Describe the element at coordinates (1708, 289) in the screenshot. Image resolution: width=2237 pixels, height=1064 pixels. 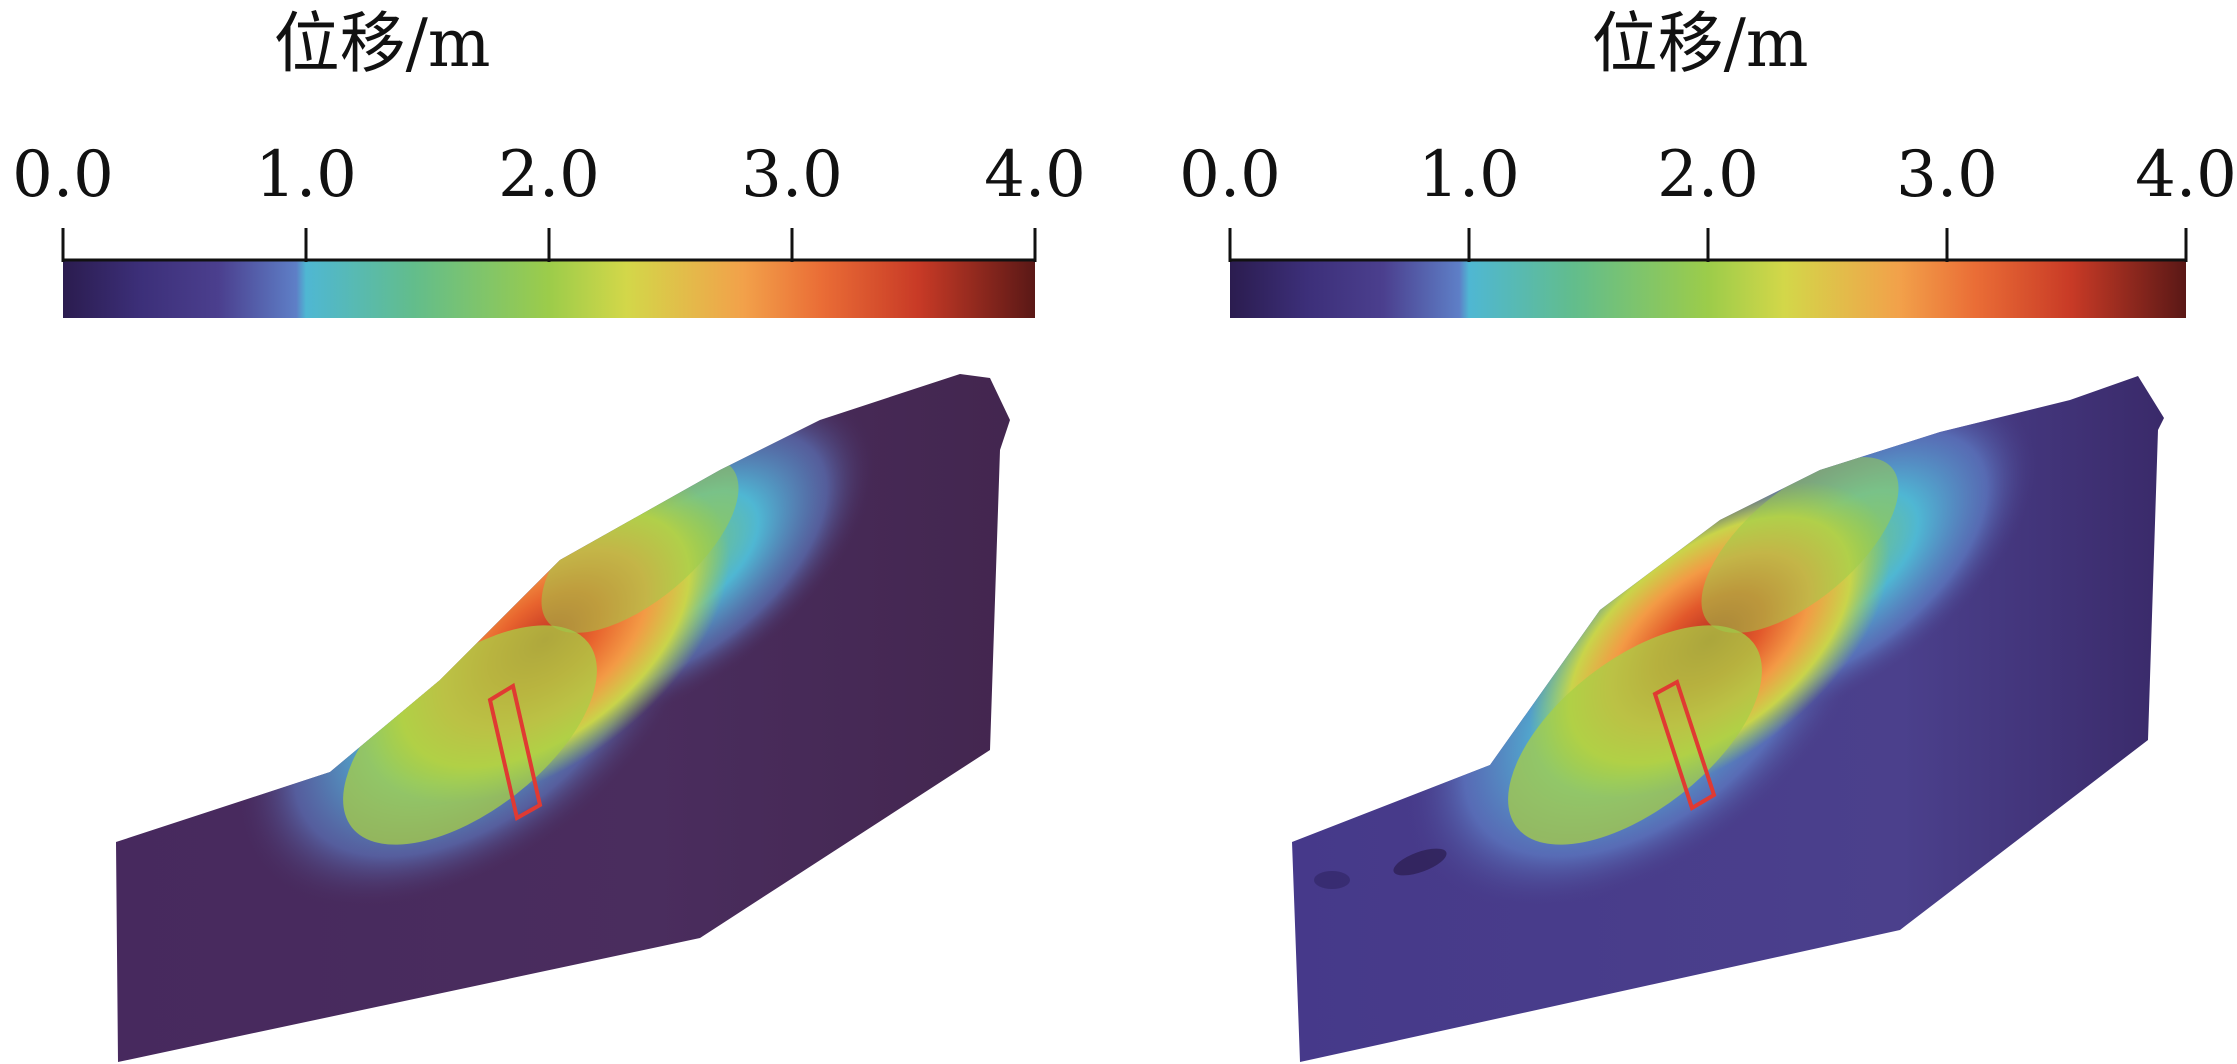
I see `right-colorbar-gradient` at that location.